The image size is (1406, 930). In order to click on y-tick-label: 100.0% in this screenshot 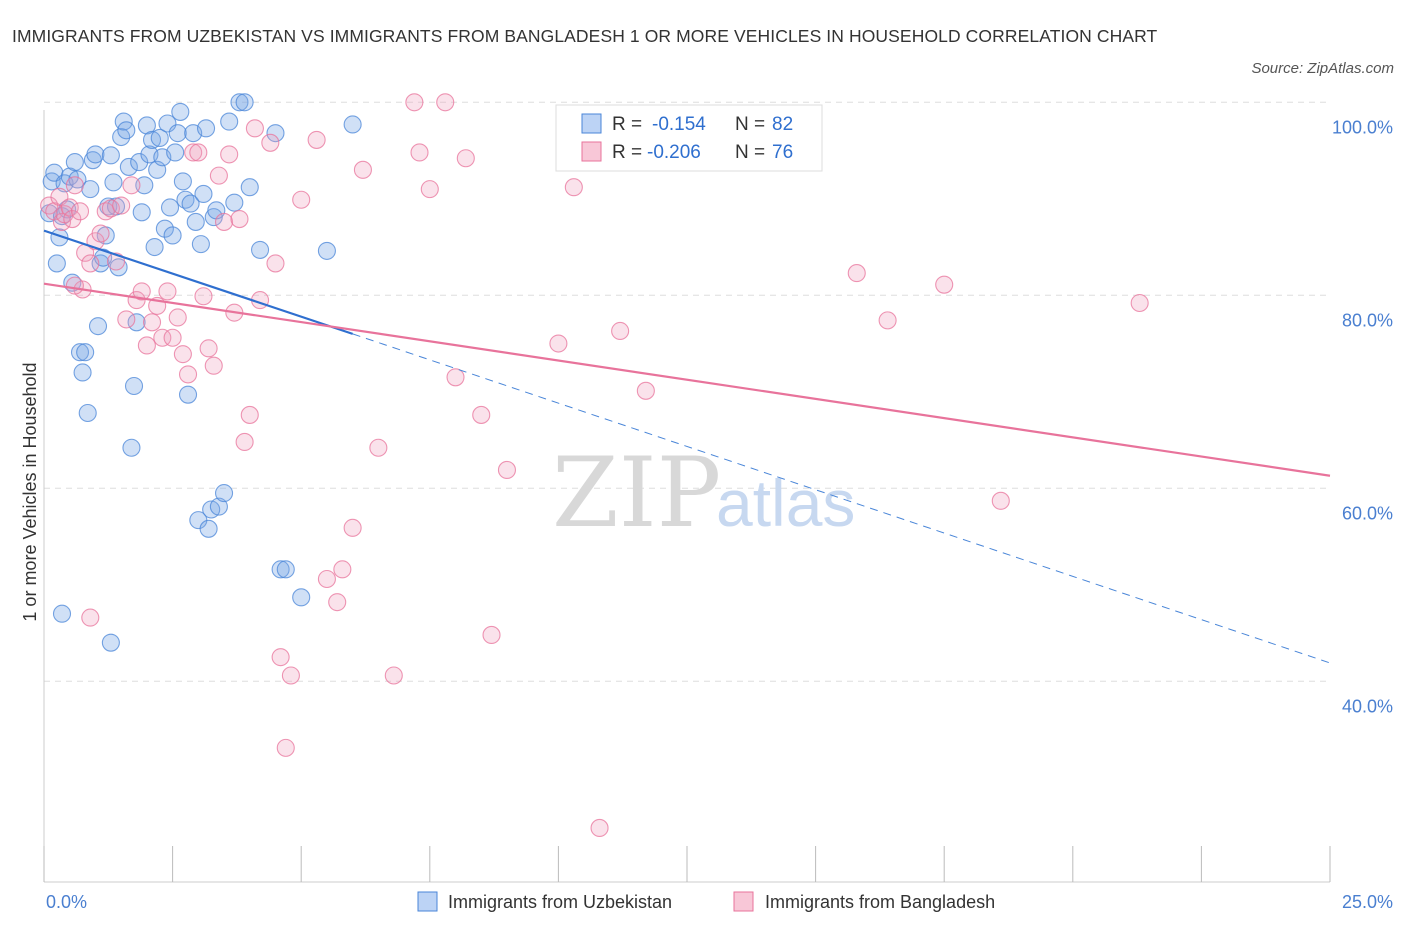, I will do `click(1362, 127)`.